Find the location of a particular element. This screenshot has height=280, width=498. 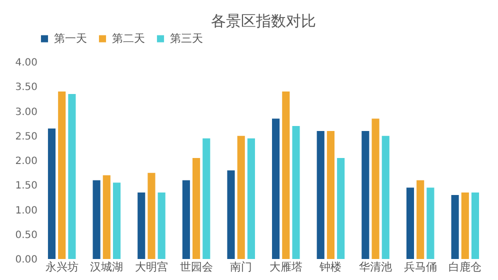

y-tick-label: 3.00 is located at coordinates (26, 112).